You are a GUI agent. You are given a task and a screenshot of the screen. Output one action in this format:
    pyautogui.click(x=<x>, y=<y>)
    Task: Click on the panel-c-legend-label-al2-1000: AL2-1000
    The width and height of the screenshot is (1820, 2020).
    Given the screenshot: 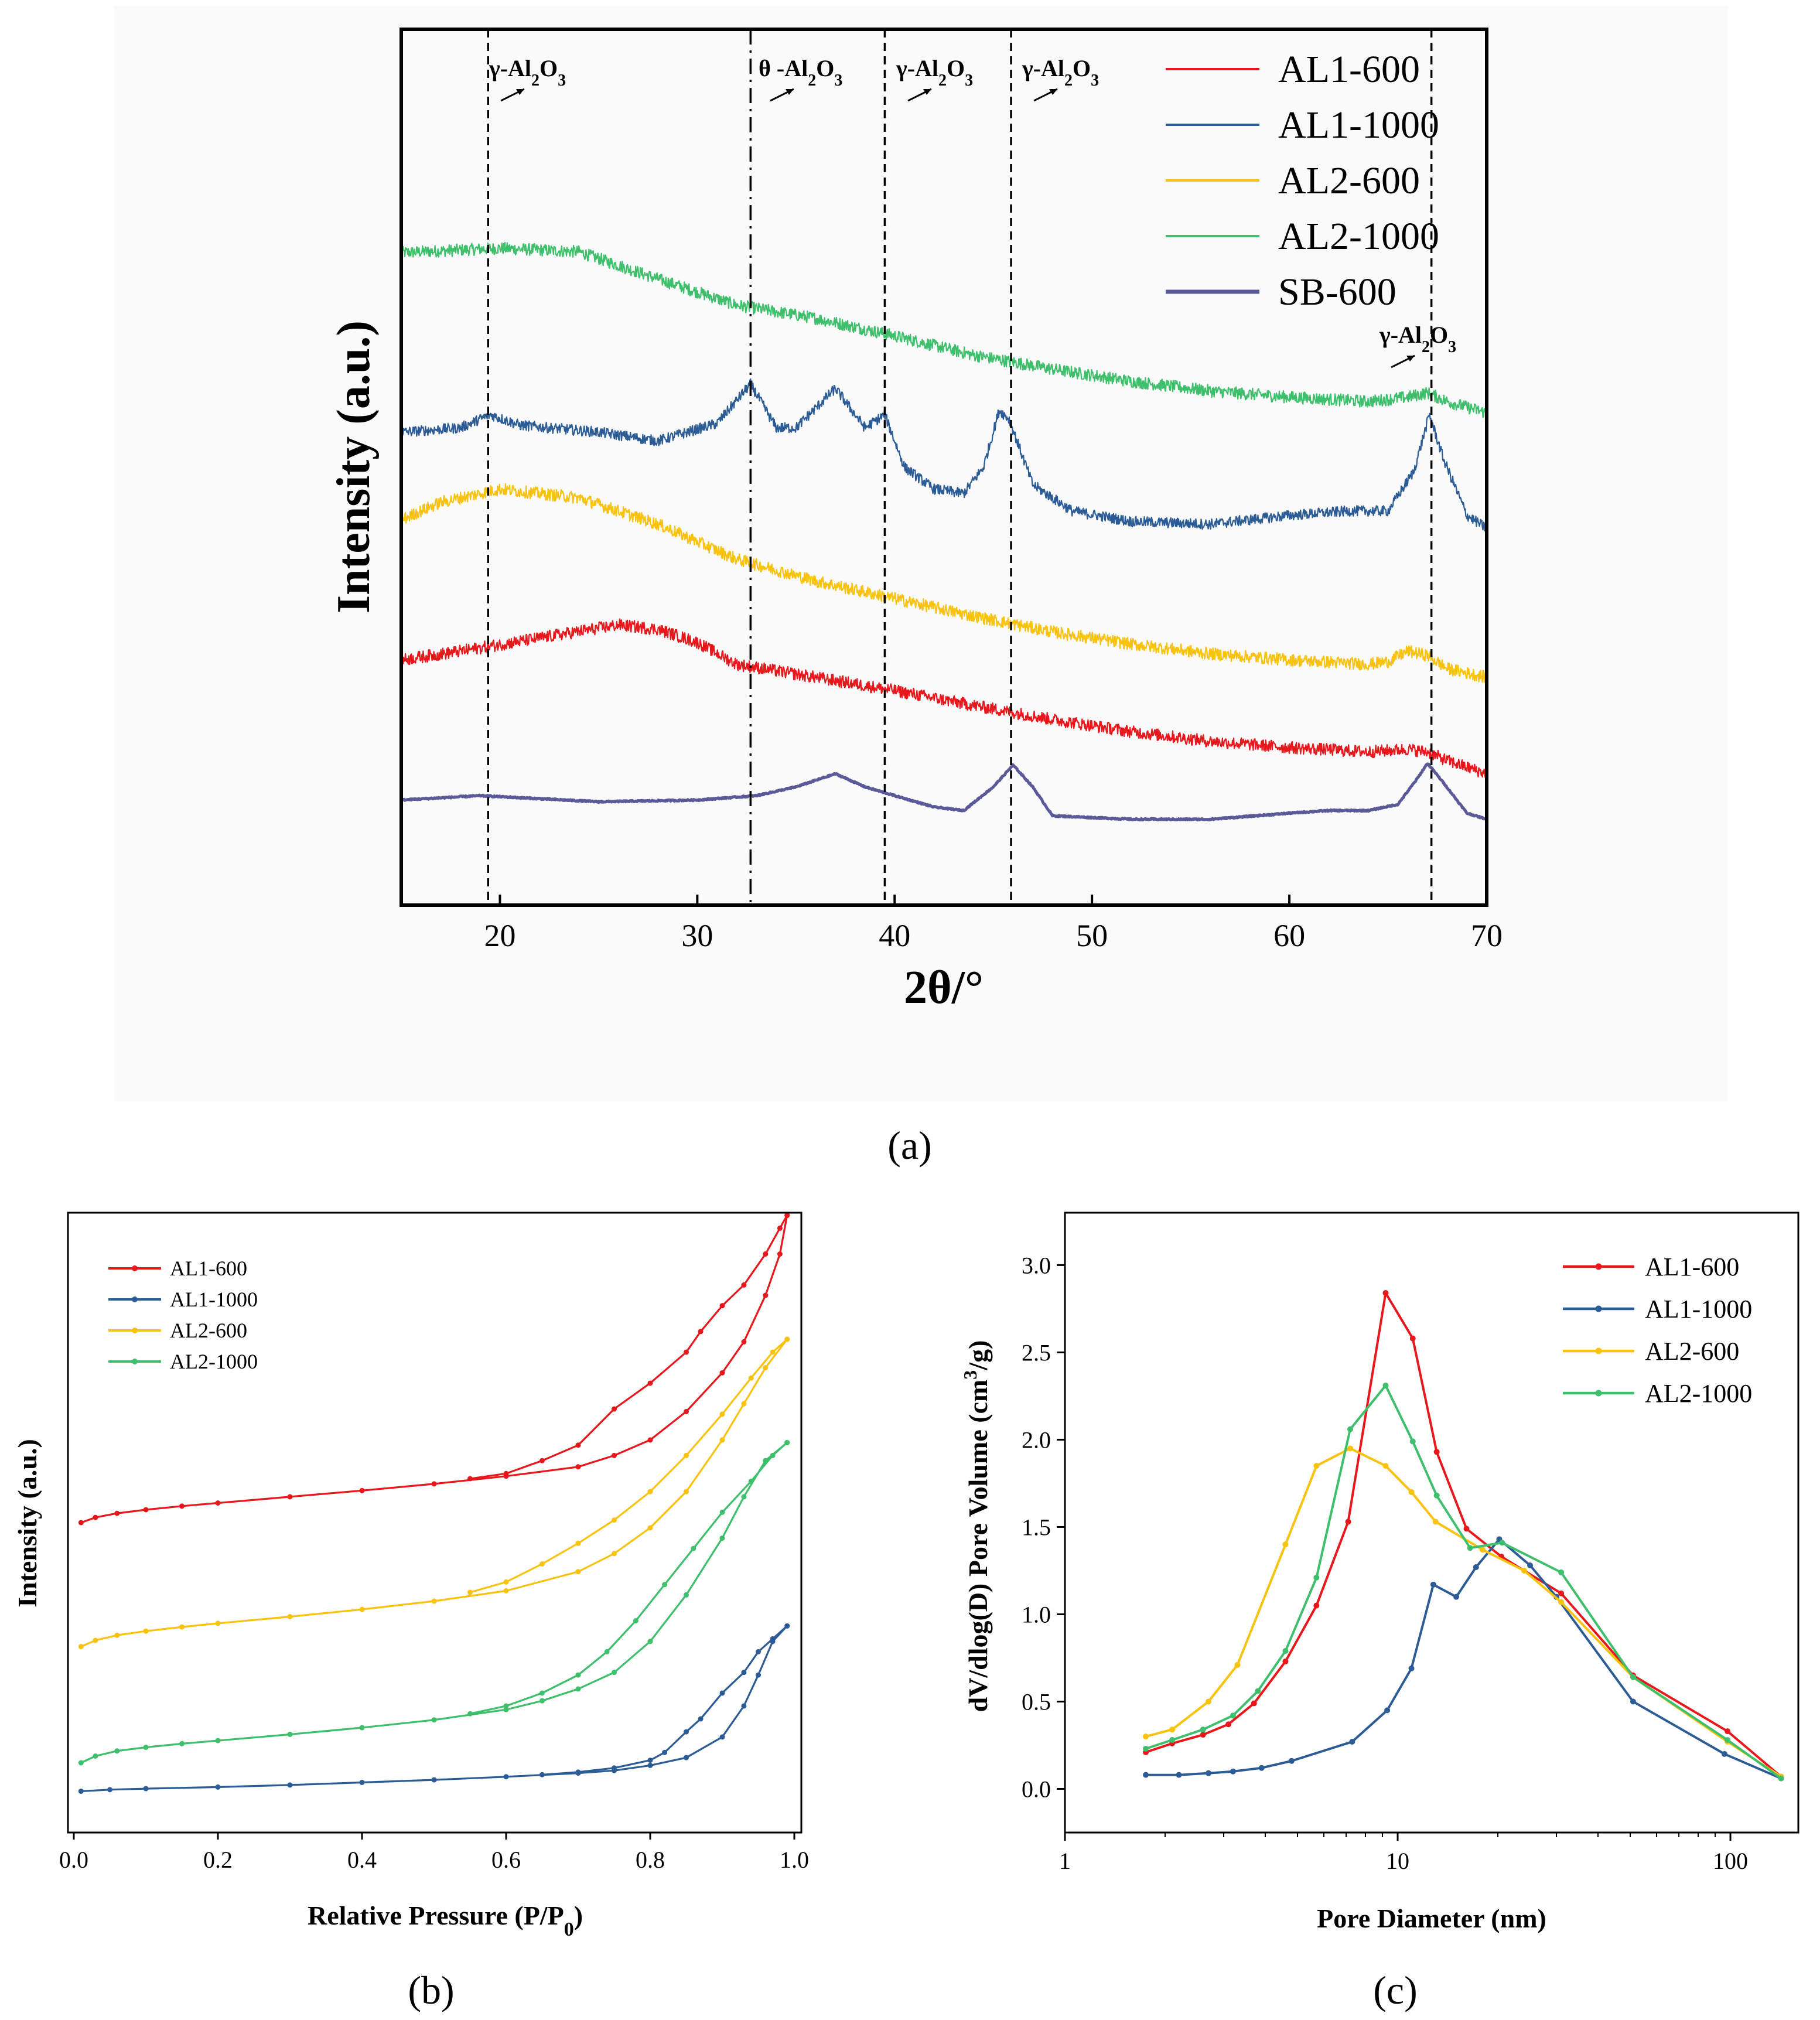 What is the action you would take?
    pyautogui.click(x=1698, y=1393)
    